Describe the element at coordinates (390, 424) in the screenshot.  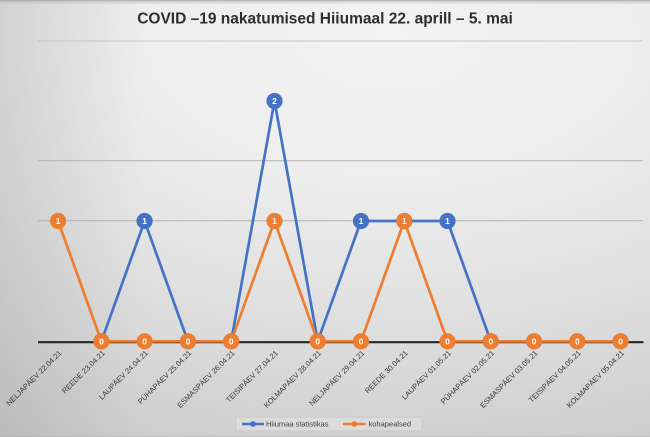
I see `svg-text: kohapealsed` at that location.